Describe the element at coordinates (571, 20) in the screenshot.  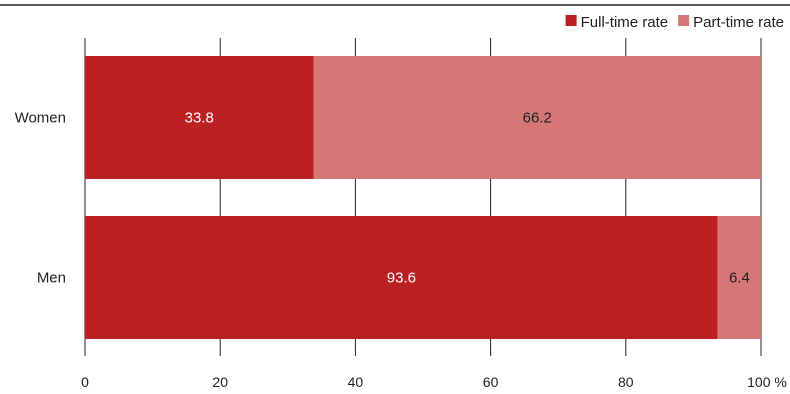
I see `legend-swatch-full-time-rate` at that location.